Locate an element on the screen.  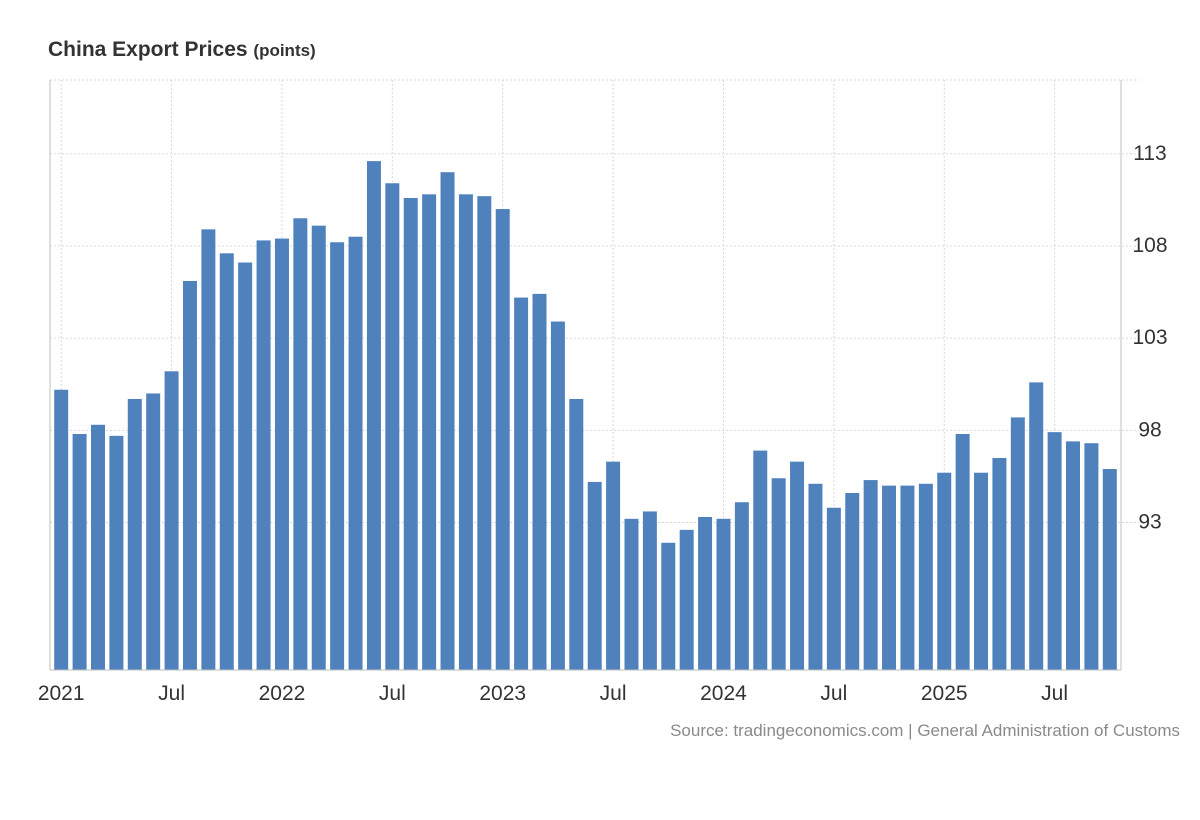
x-tick-label: 2025 is located at coordinates (944, 691).